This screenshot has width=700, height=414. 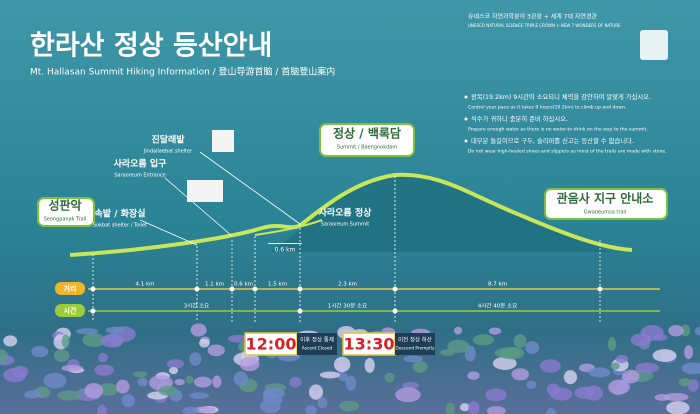 What do you see at coordinates (214, 285) in the screenshot?
I see `distance-value: 1.1 km` at bounding box center [214, 285].